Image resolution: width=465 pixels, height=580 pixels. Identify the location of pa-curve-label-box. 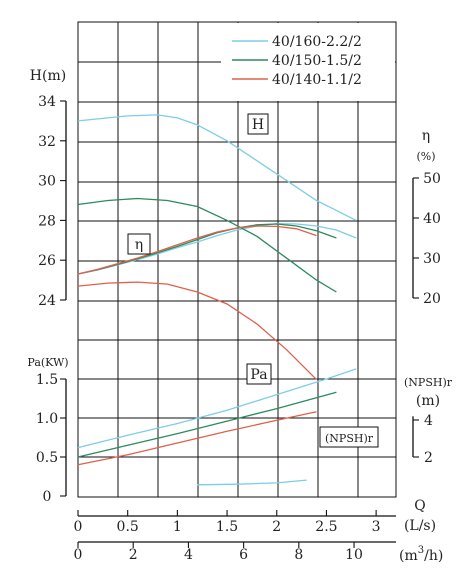
(259, 374).